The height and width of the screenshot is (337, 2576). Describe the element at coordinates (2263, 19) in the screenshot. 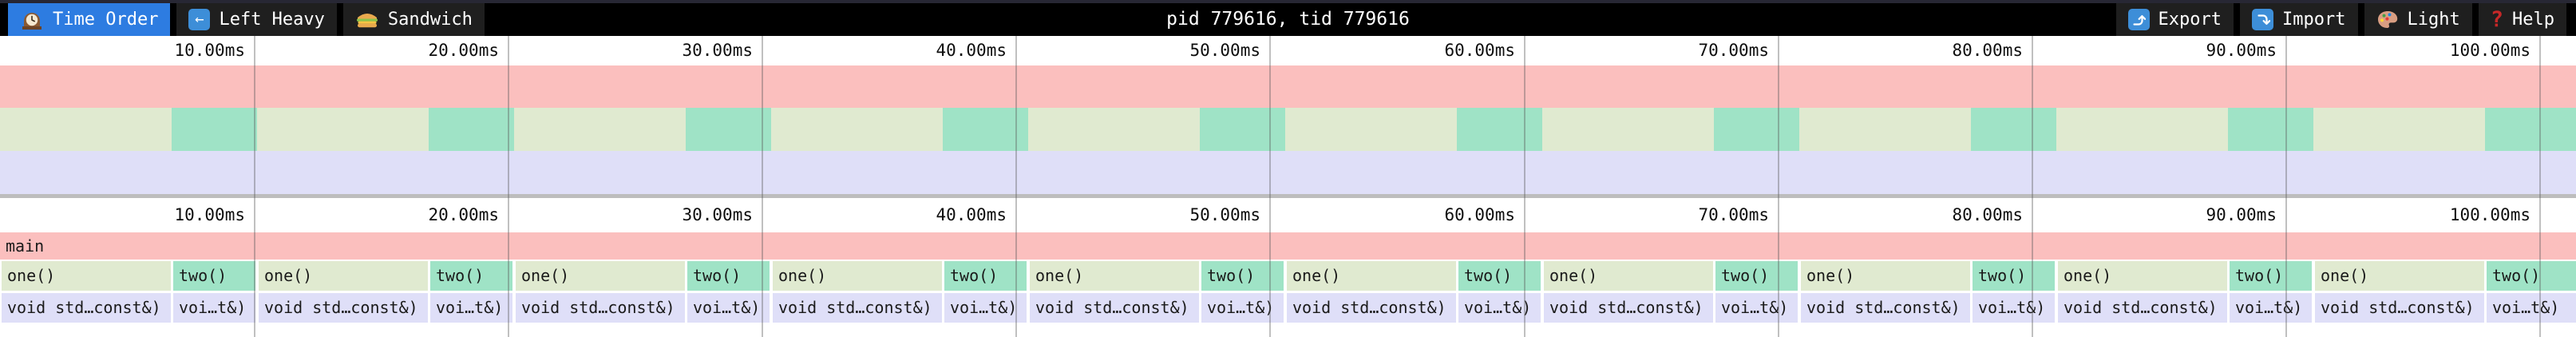

I see `import-icon` at that location.